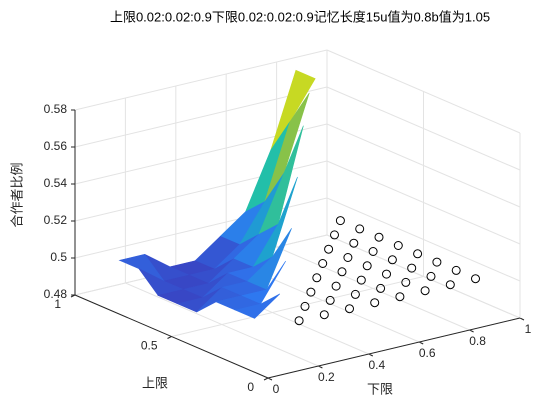  I want to click on z-axis-label: 合作者比例, so click(16, 194).